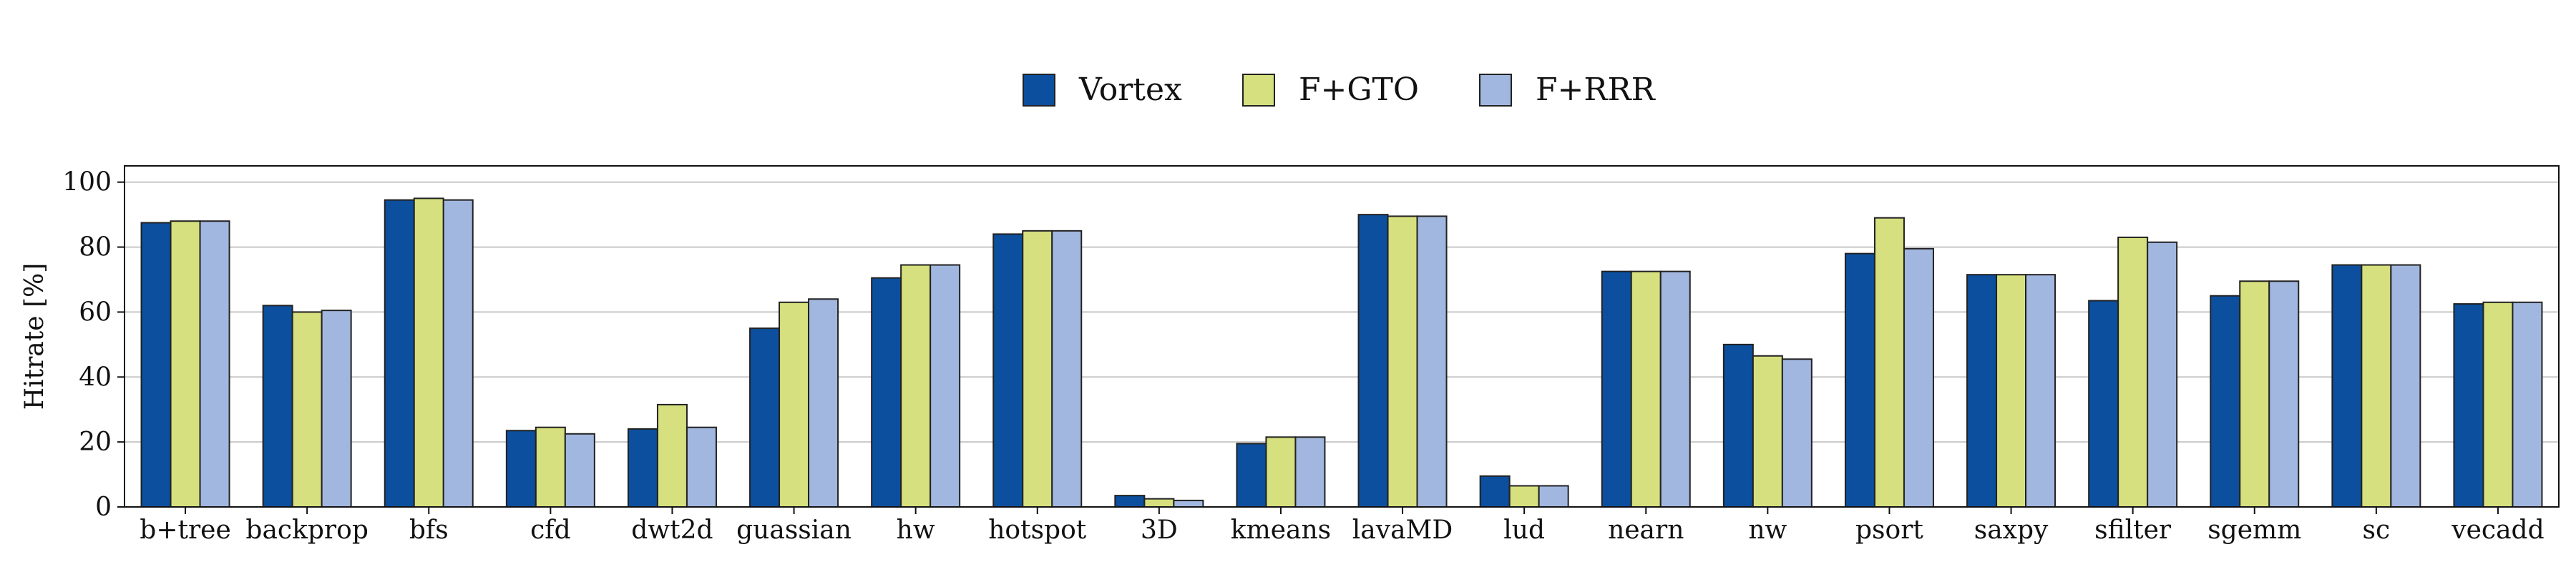 This screenshot has width=2576, height=572. What do you see at coordinates (458, 353) in the screenshot?
I see `bar-f-rrr-bfs` at bounding box center [458, 353].